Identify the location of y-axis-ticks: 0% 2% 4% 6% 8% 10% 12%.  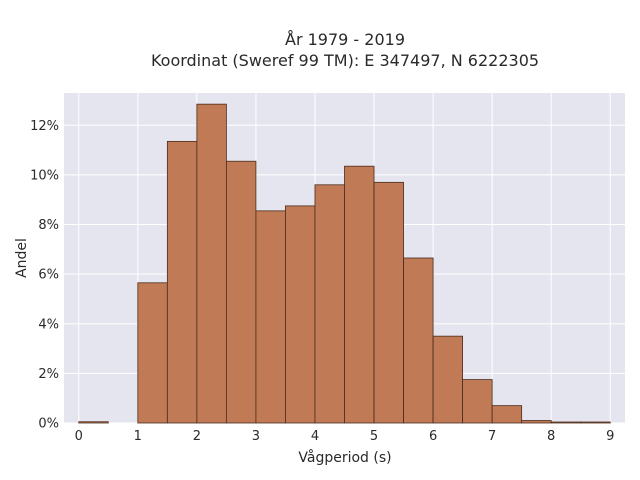
(44, 275).